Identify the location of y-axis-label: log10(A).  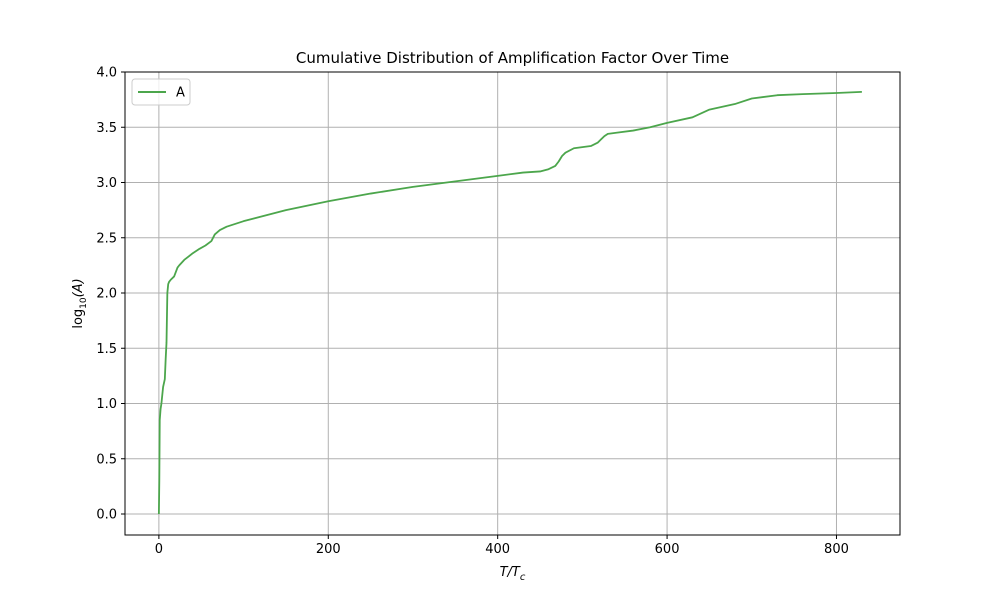
(80, 303).